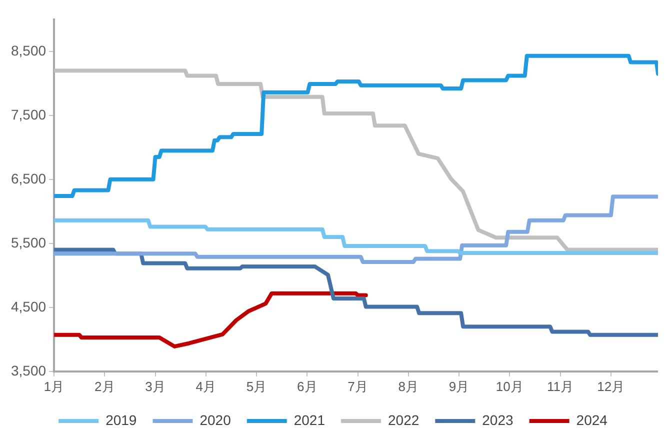 The height and width of the screenshot is (446, 665). I want to click on y-tick-label: 3,500, so click(28, 370).